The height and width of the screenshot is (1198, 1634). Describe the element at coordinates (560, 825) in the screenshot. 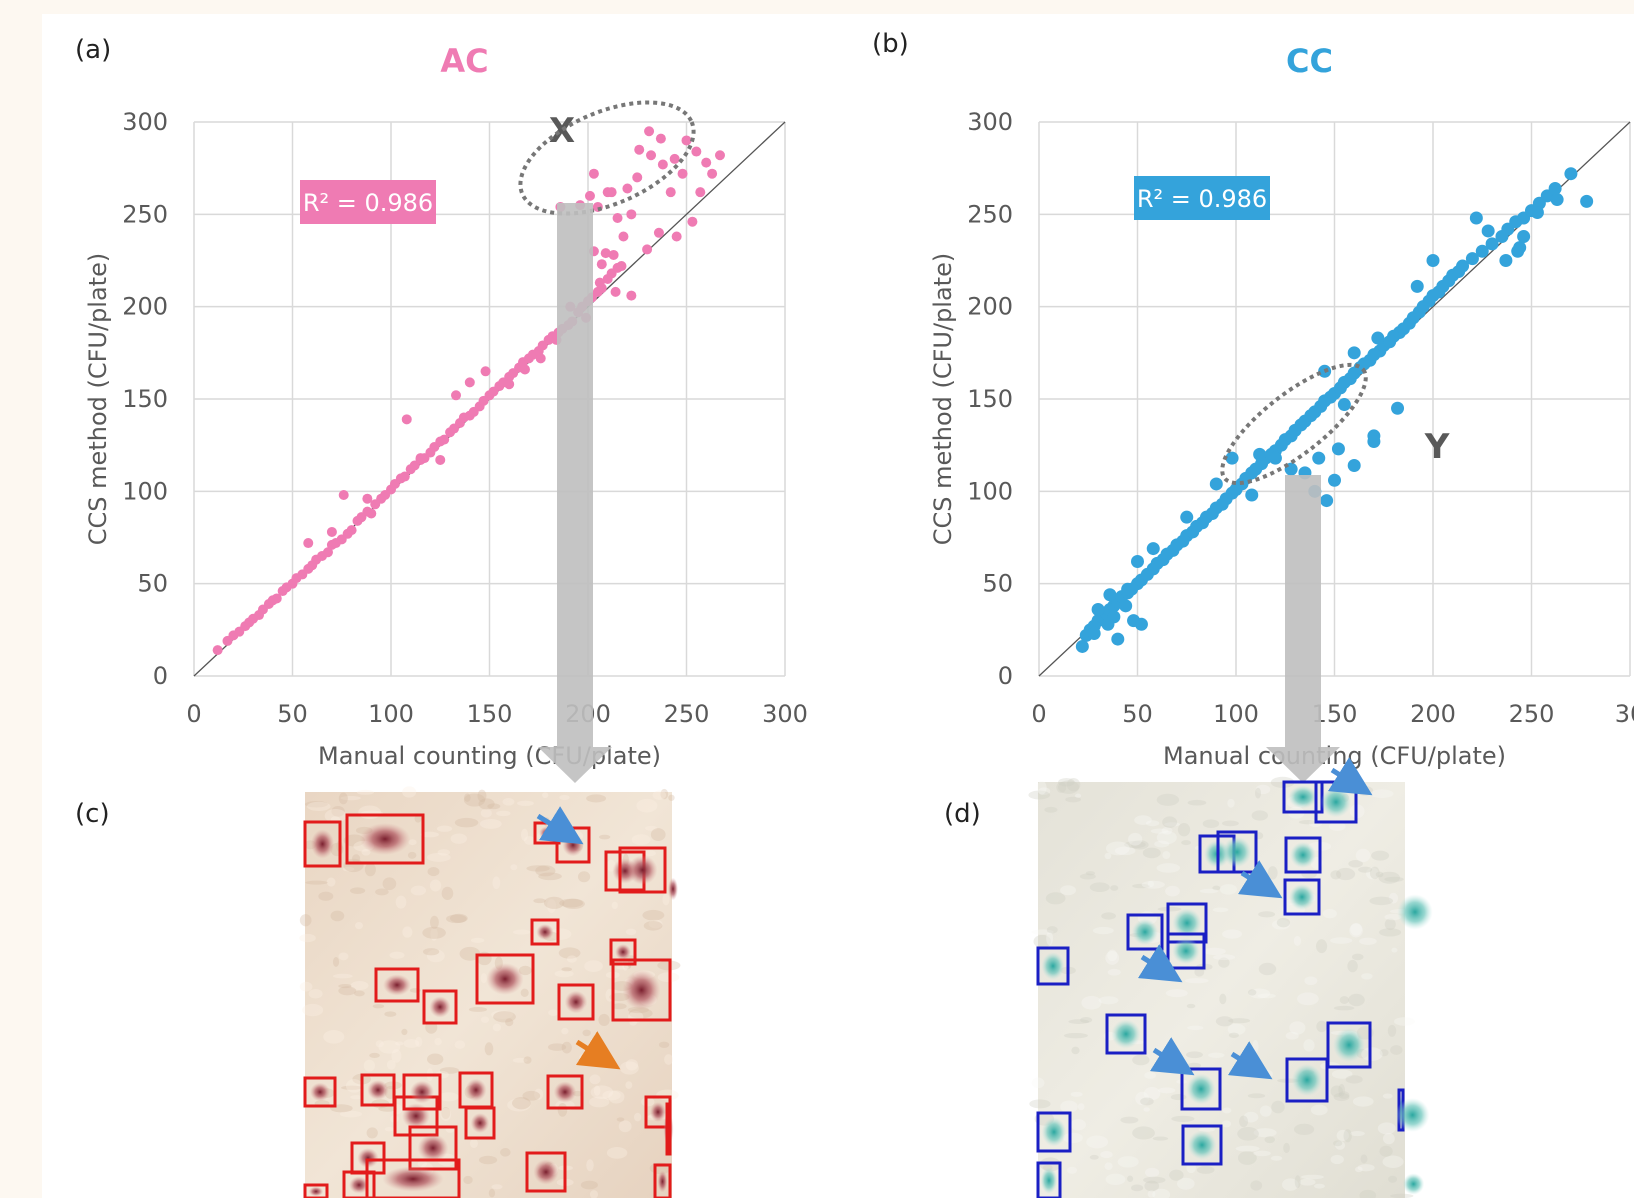

I see `arrow-blue-icon` at that location.